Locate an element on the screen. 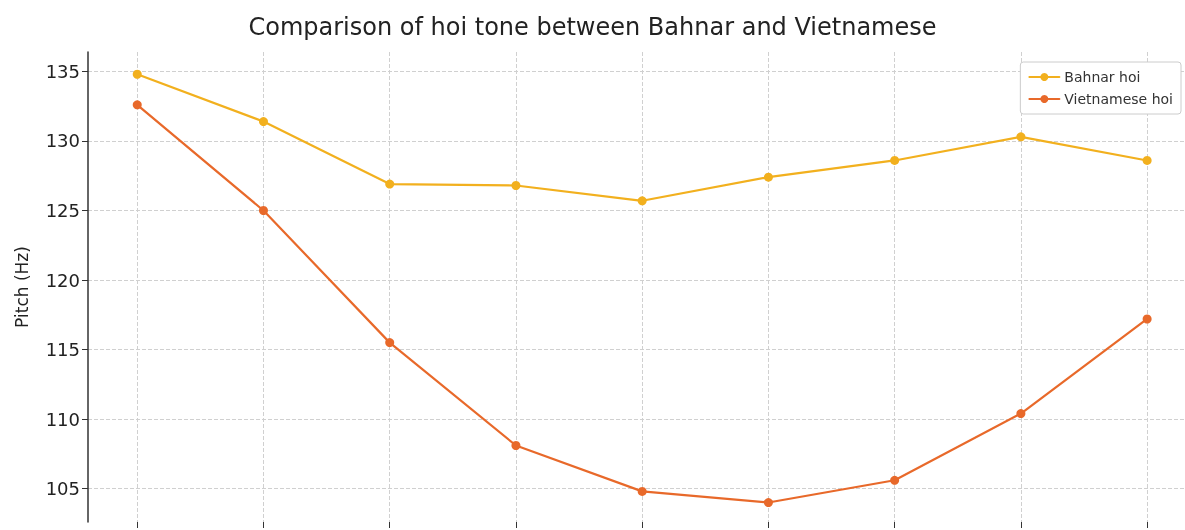  y-tick-label: 135 is located at coordinates (62, 71).